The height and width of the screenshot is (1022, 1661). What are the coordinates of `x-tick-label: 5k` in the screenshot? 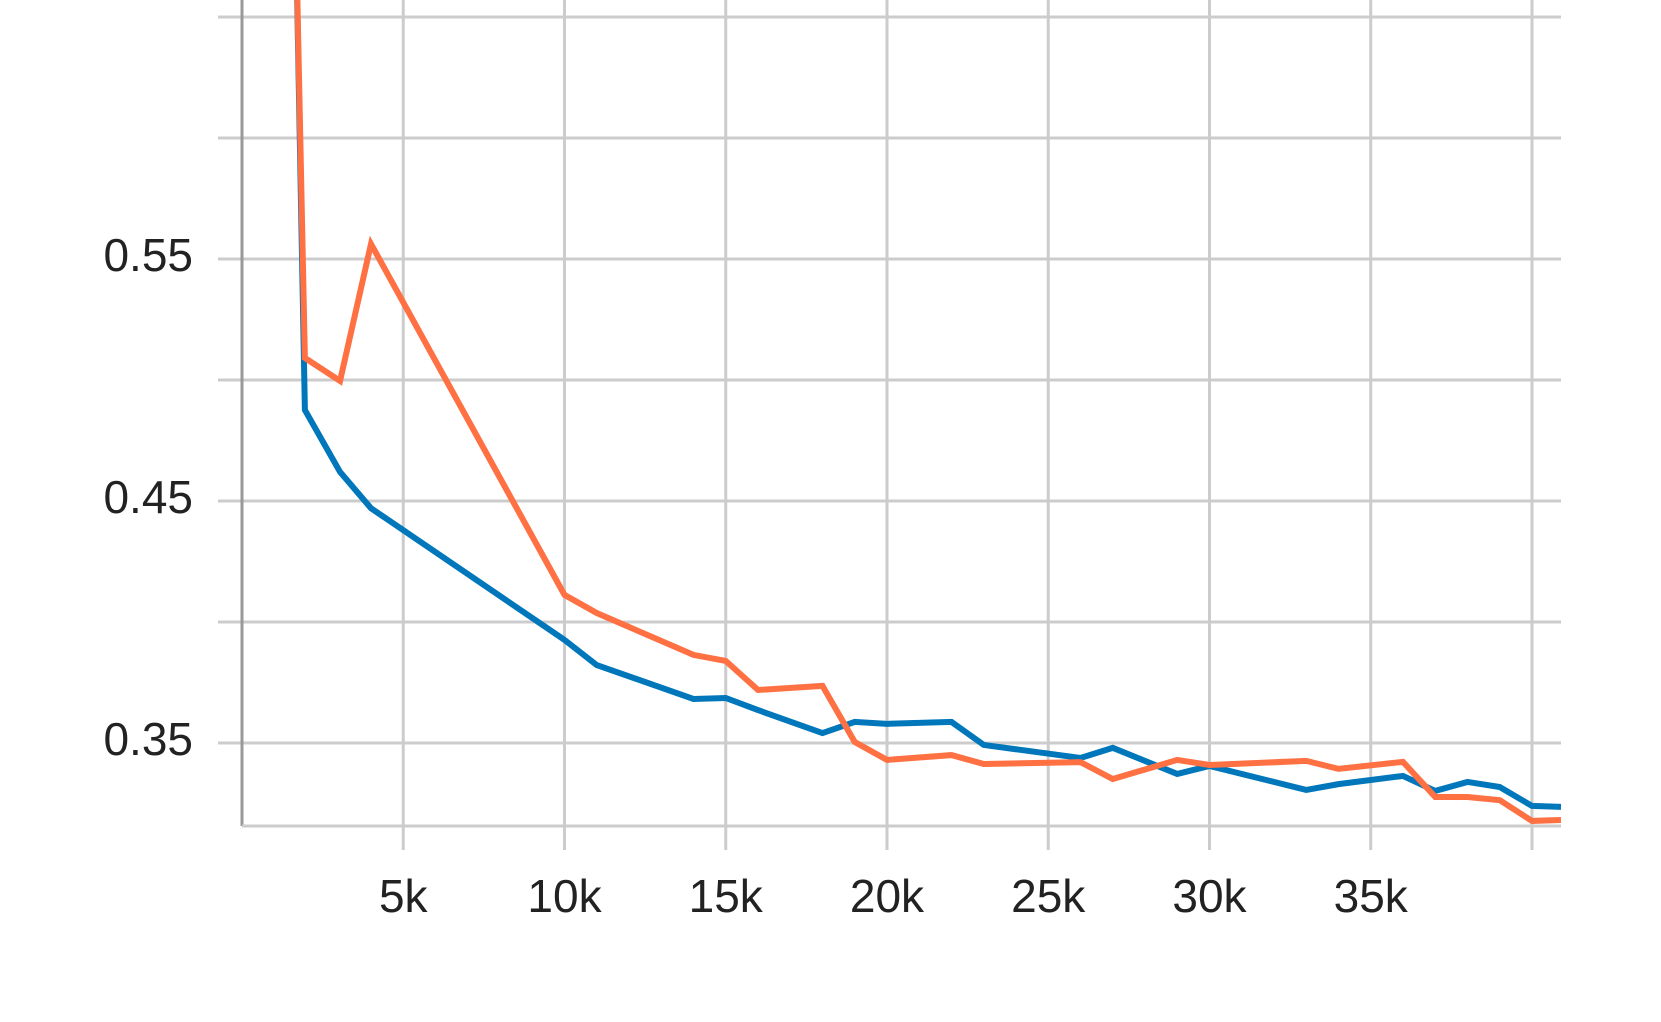 It's located at (404, 896).